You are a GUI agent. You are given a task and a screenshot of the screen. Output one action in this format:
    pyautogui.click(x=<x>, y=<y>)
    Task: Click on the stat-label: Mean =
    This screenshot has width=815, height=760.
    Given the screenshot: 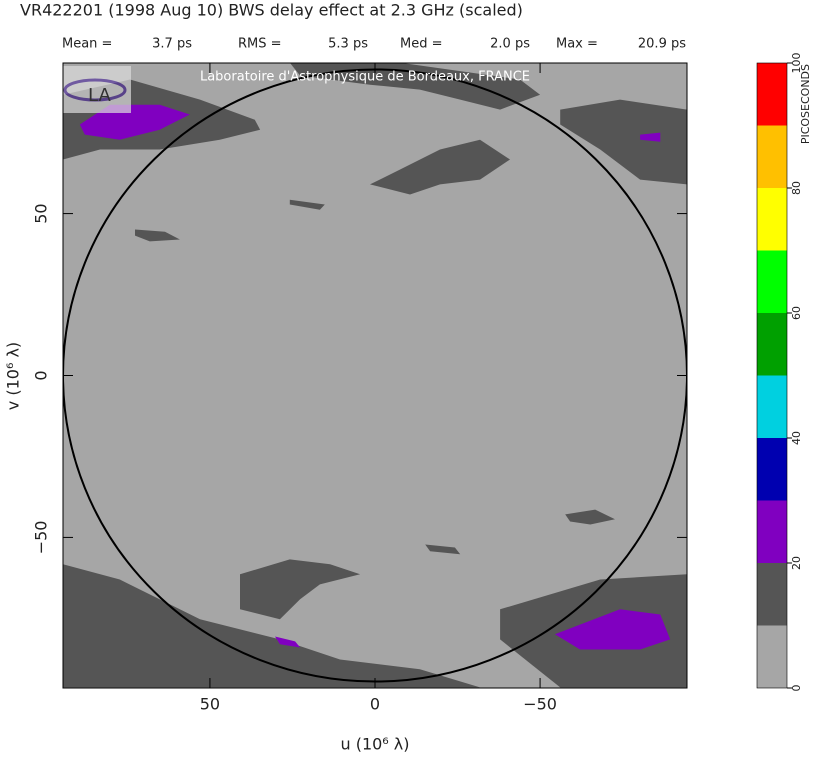 What is the action you would take?
    pyautogui.click(x=87, y=44)
    